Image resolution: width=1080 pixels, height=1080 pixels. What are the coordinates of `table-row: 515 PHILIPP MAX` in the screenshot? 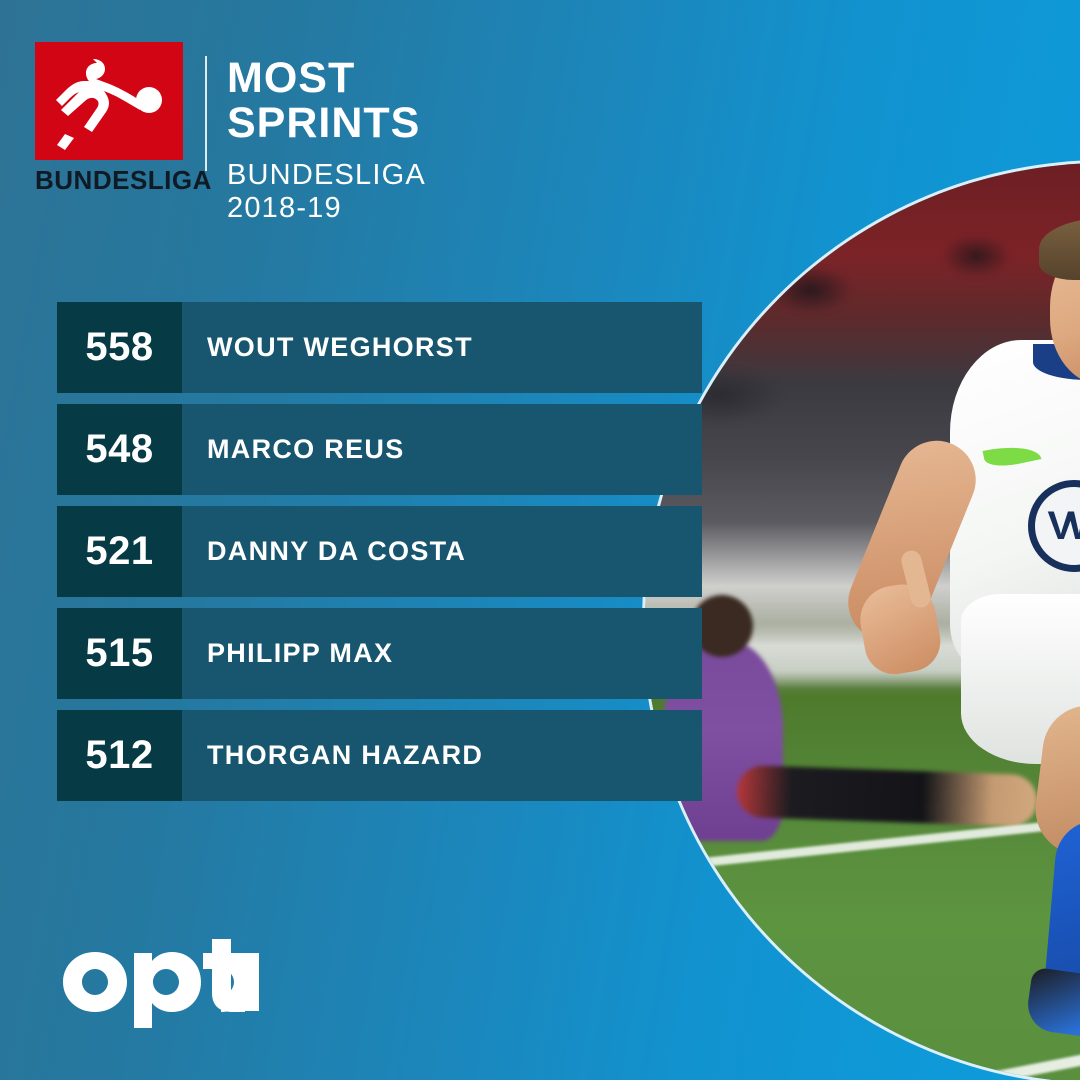 It's located at (379, 653).